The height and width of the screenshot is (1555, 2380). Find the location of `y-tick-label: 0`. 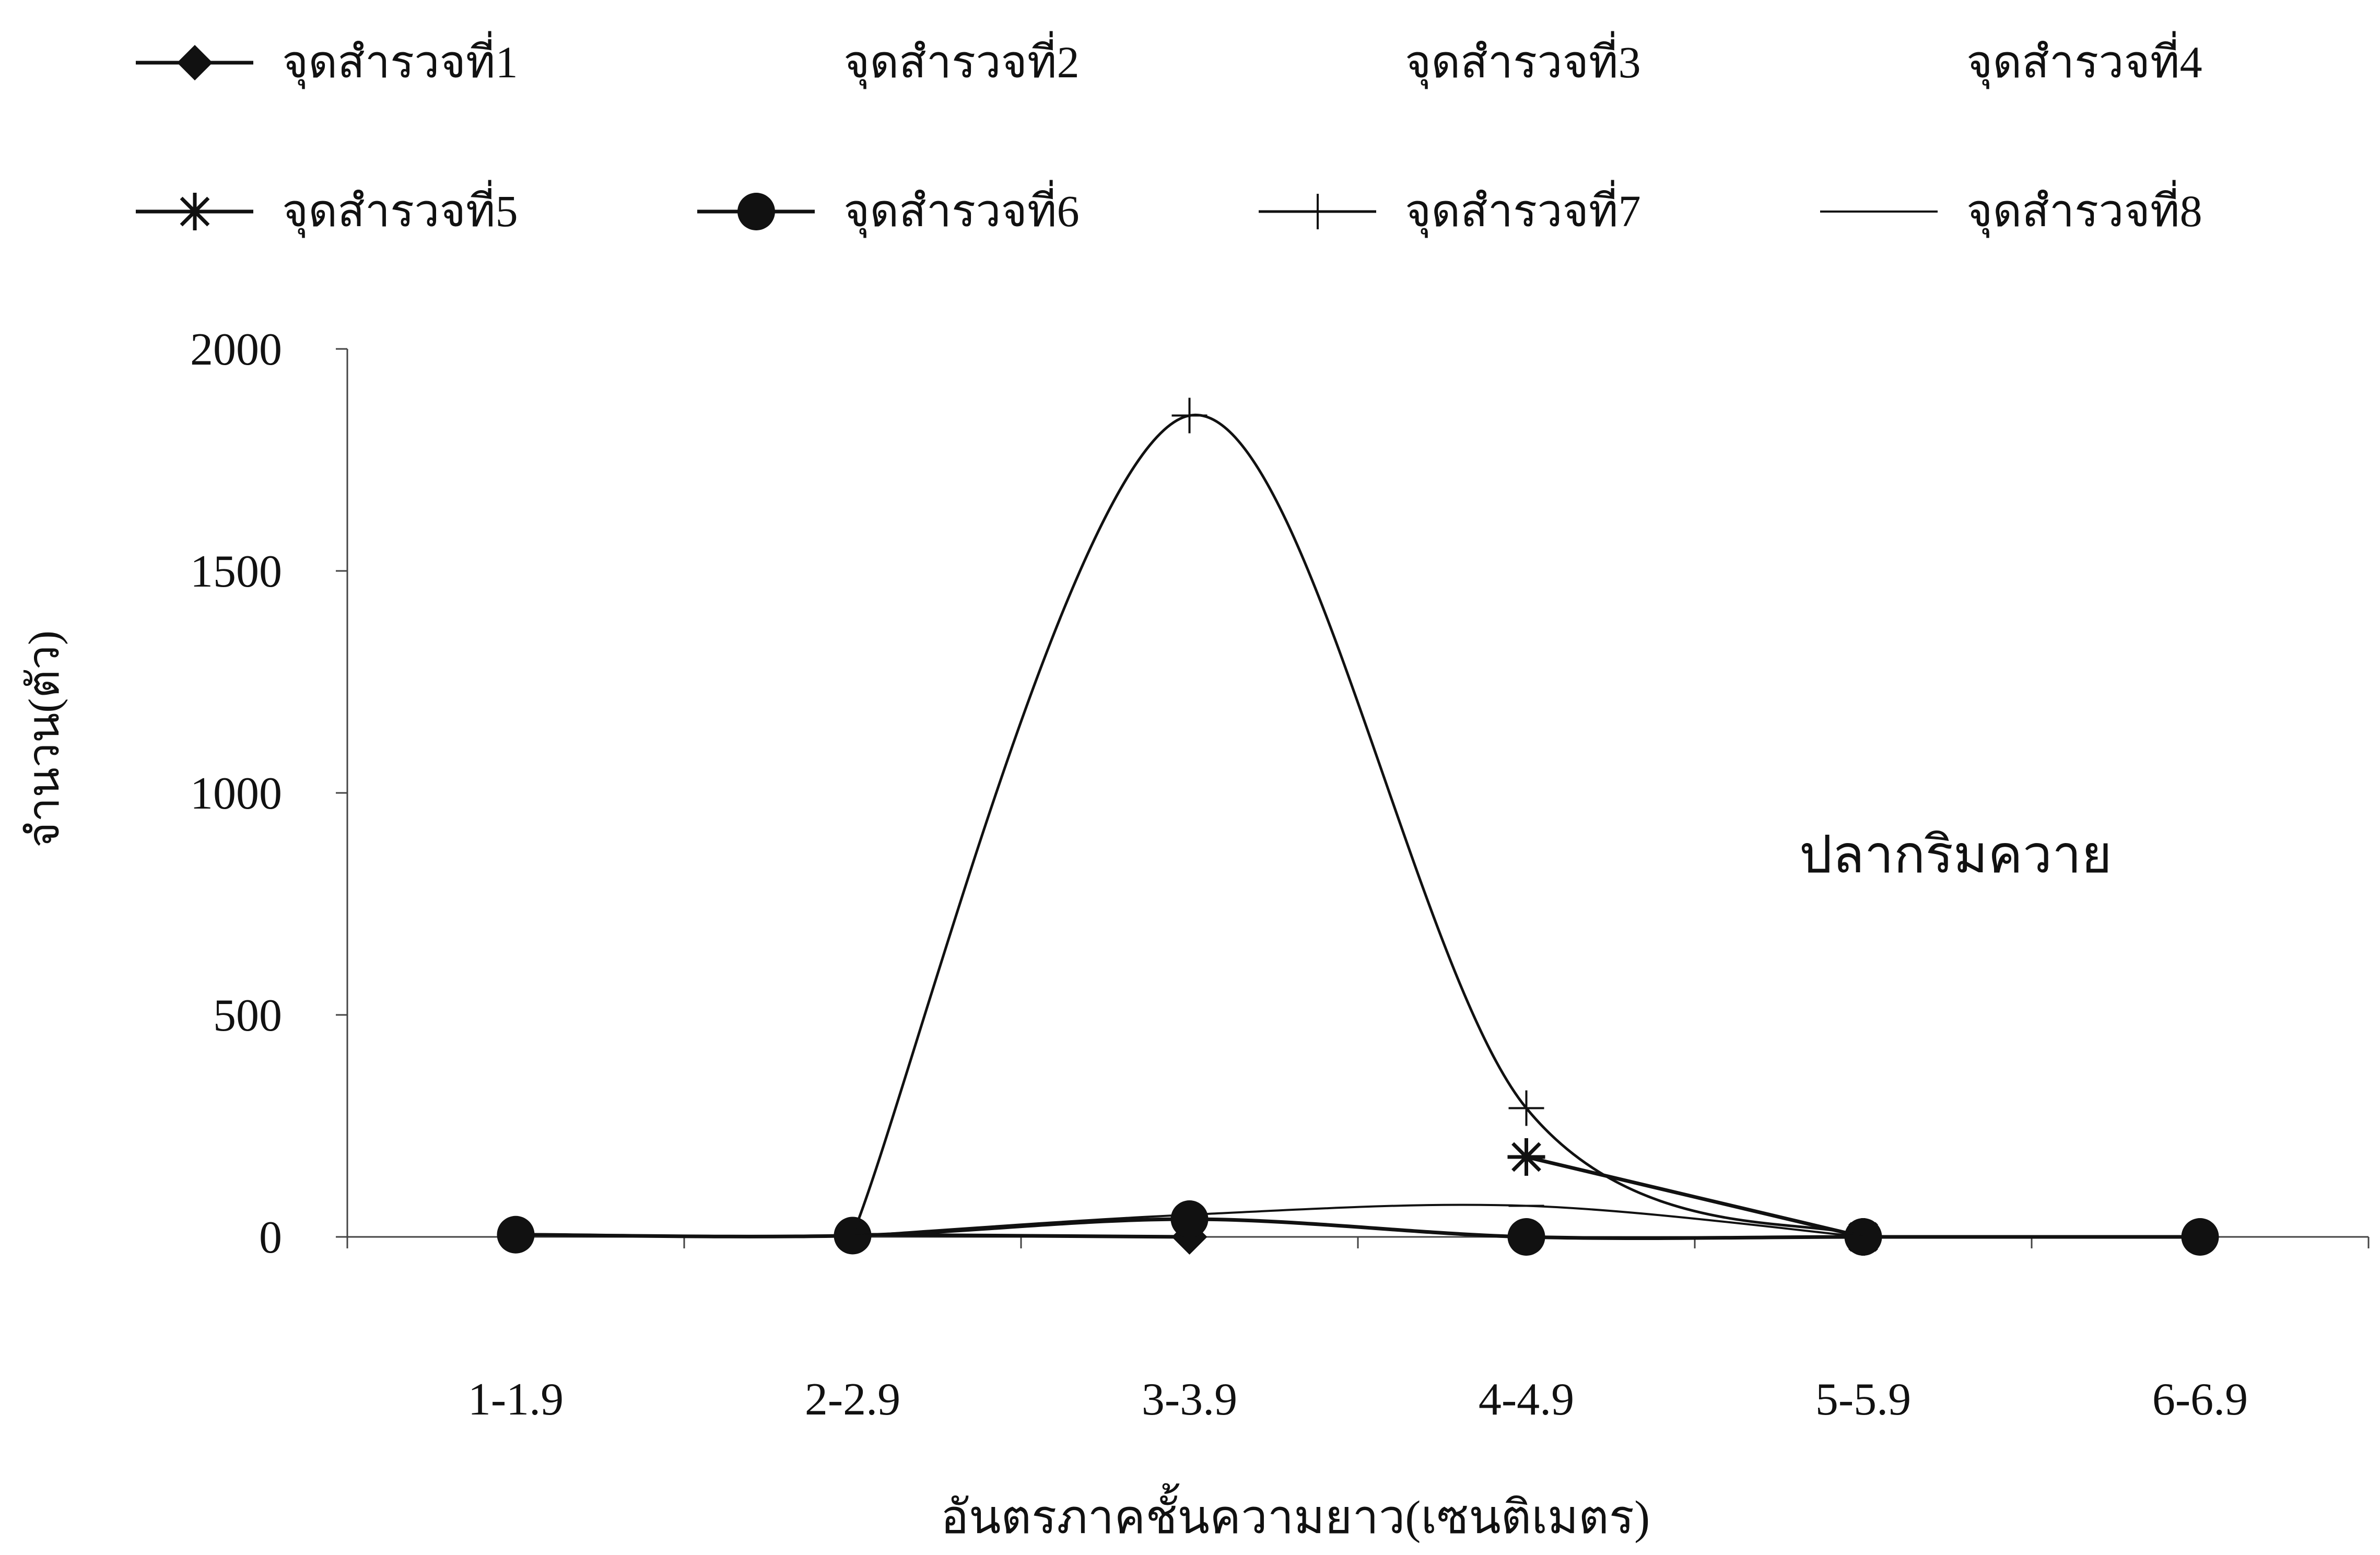

y-tick-label: 0 is located at coordinates (271, 1237).